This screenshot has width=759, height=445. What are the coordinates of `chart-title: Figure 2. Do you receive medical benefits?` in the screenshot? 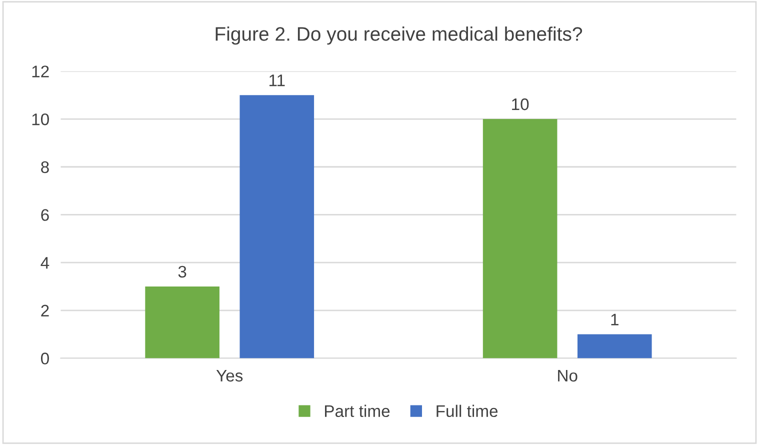 It's located at (399, 35).